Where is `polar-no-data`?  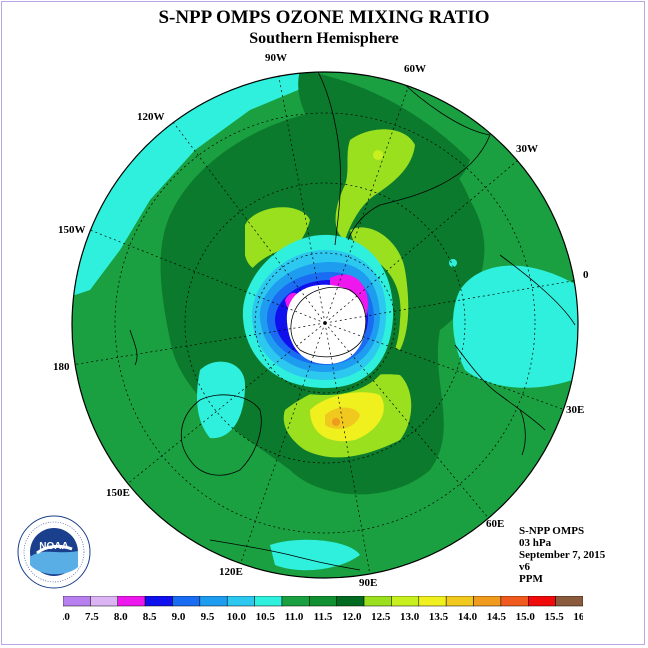 polar-no-data is located at coordinates (326, 324).